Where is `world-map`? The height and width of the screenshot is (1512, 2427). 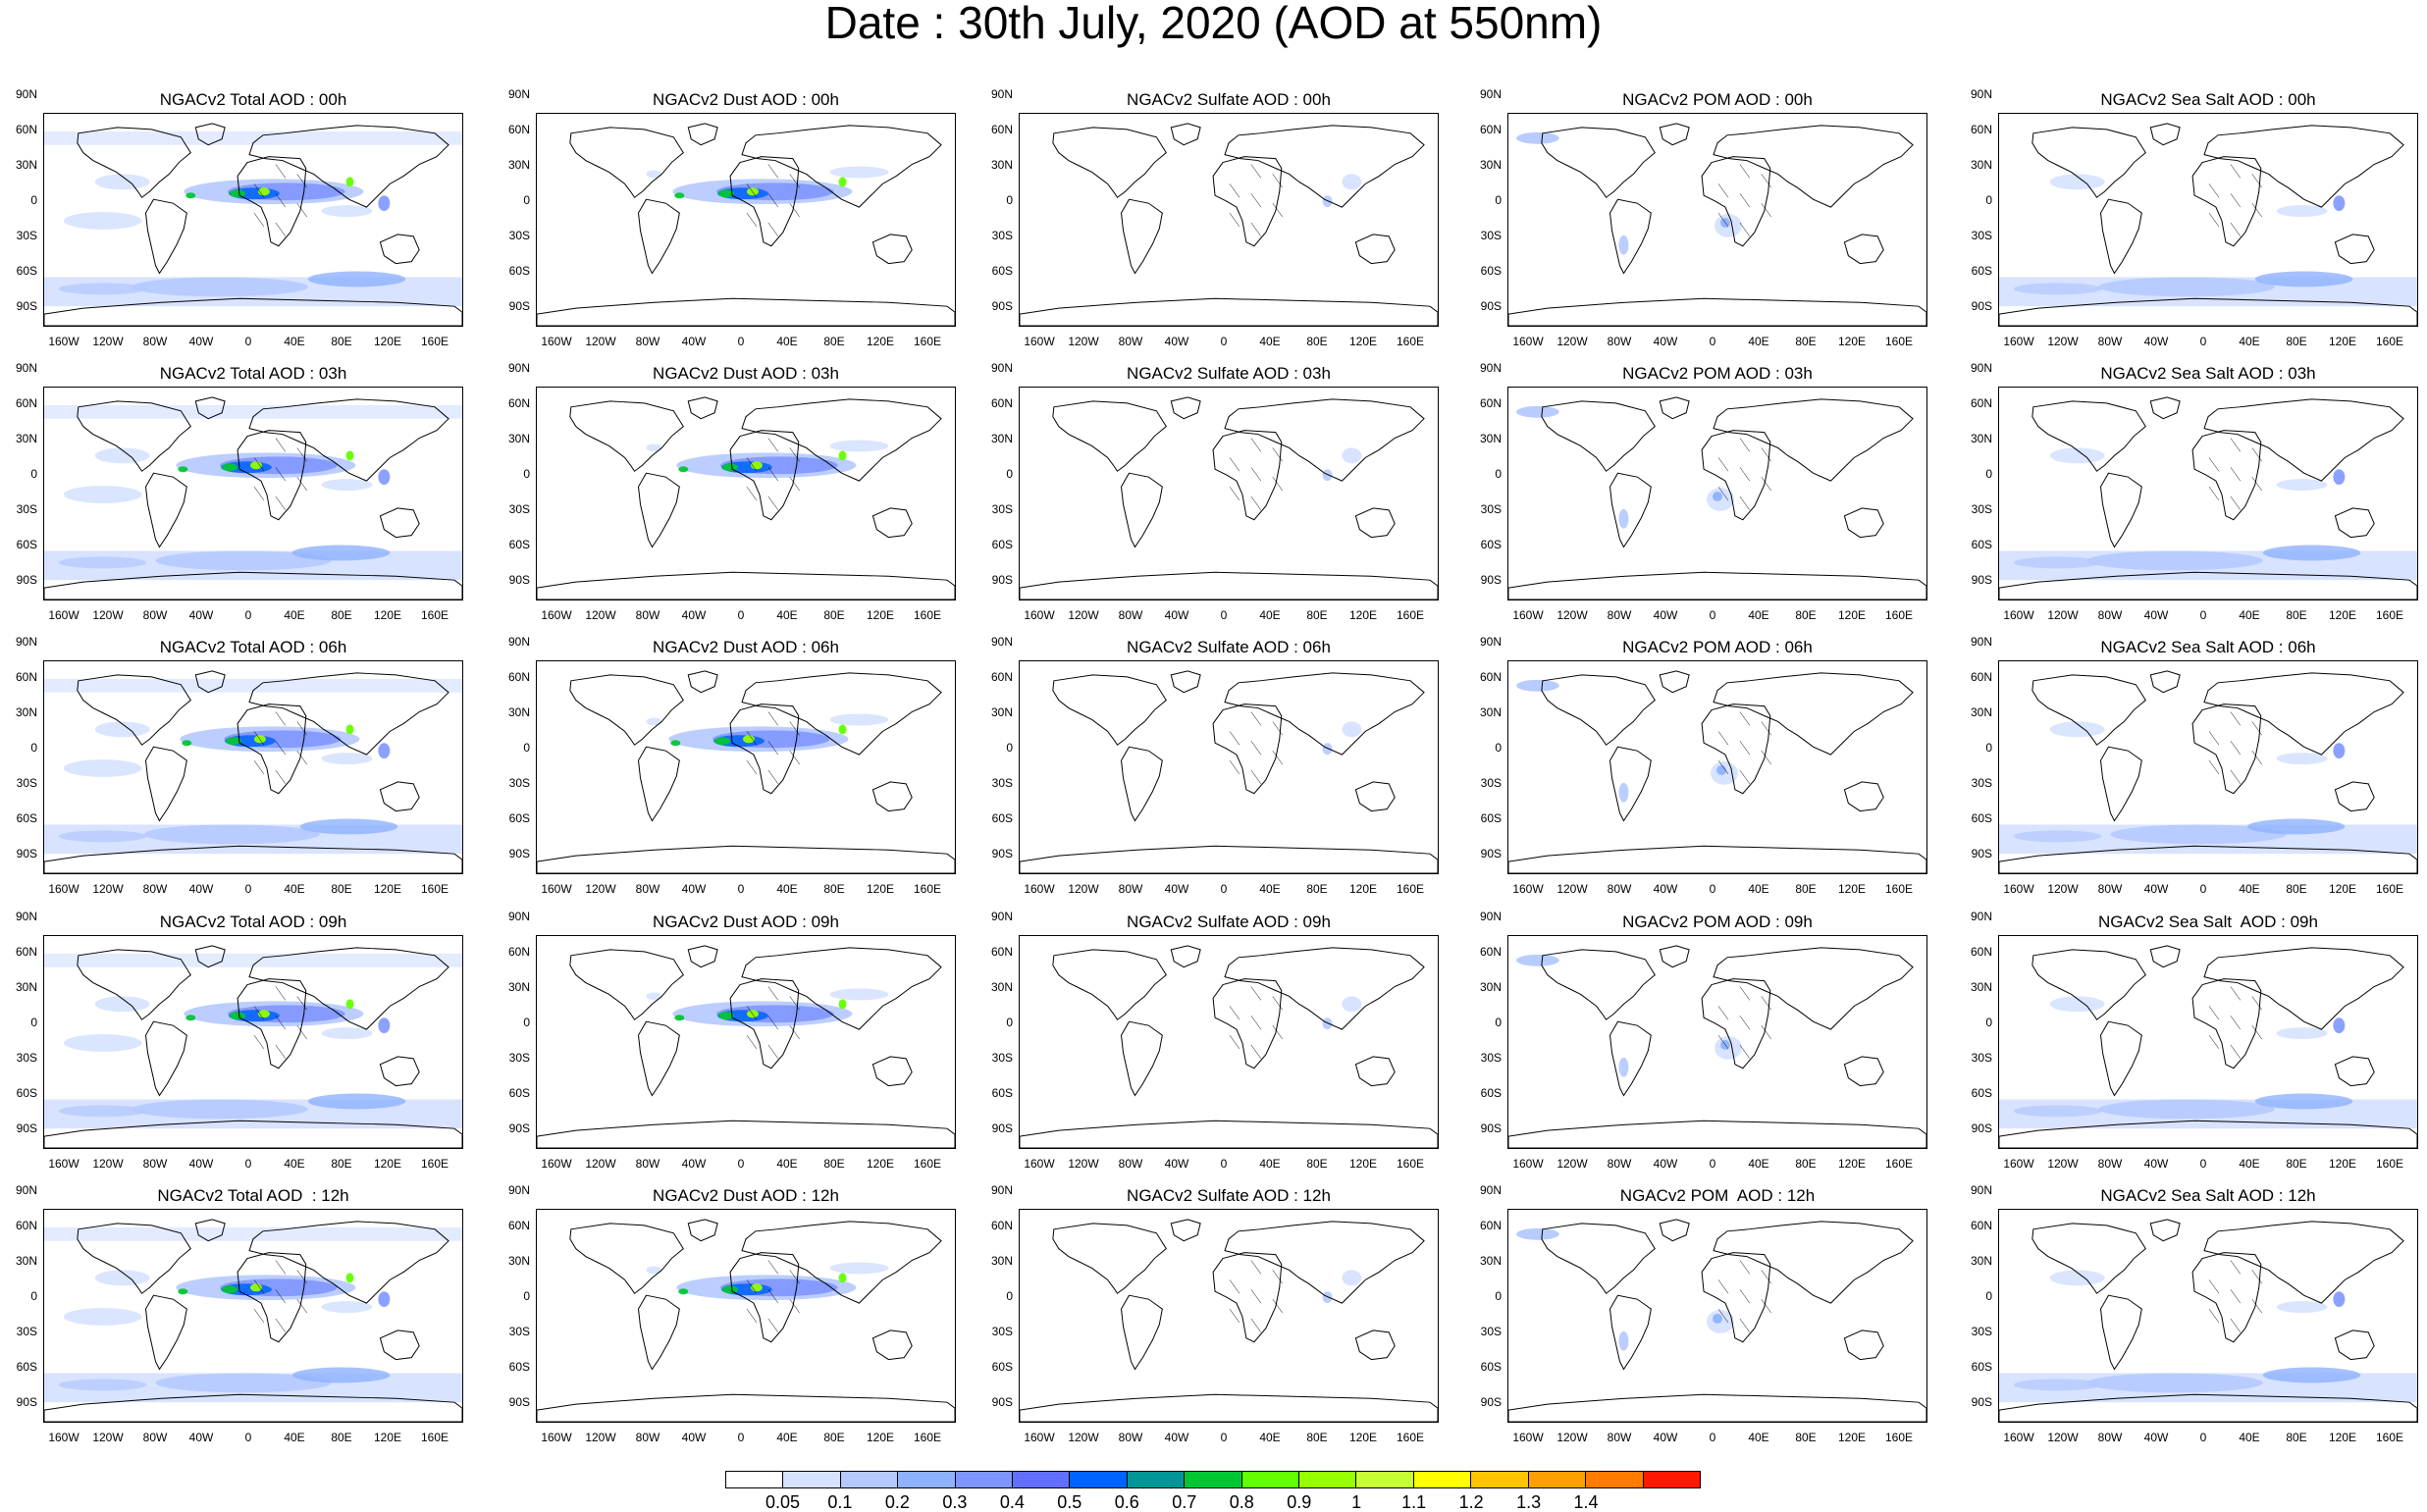
world-map is located at coordinates (2208, 220).